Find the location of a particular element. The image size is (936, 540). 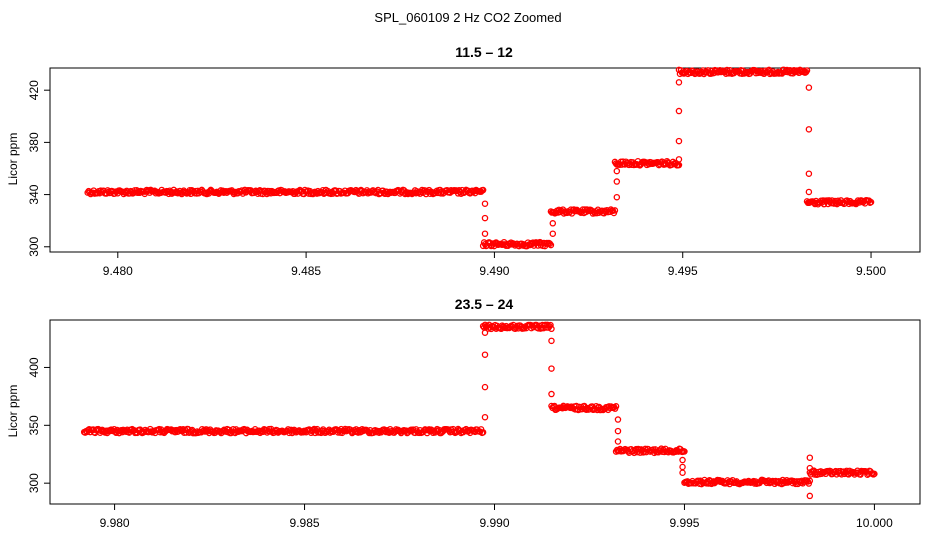

x-tick-label: 9.985 is located at coordinates (305, 523).